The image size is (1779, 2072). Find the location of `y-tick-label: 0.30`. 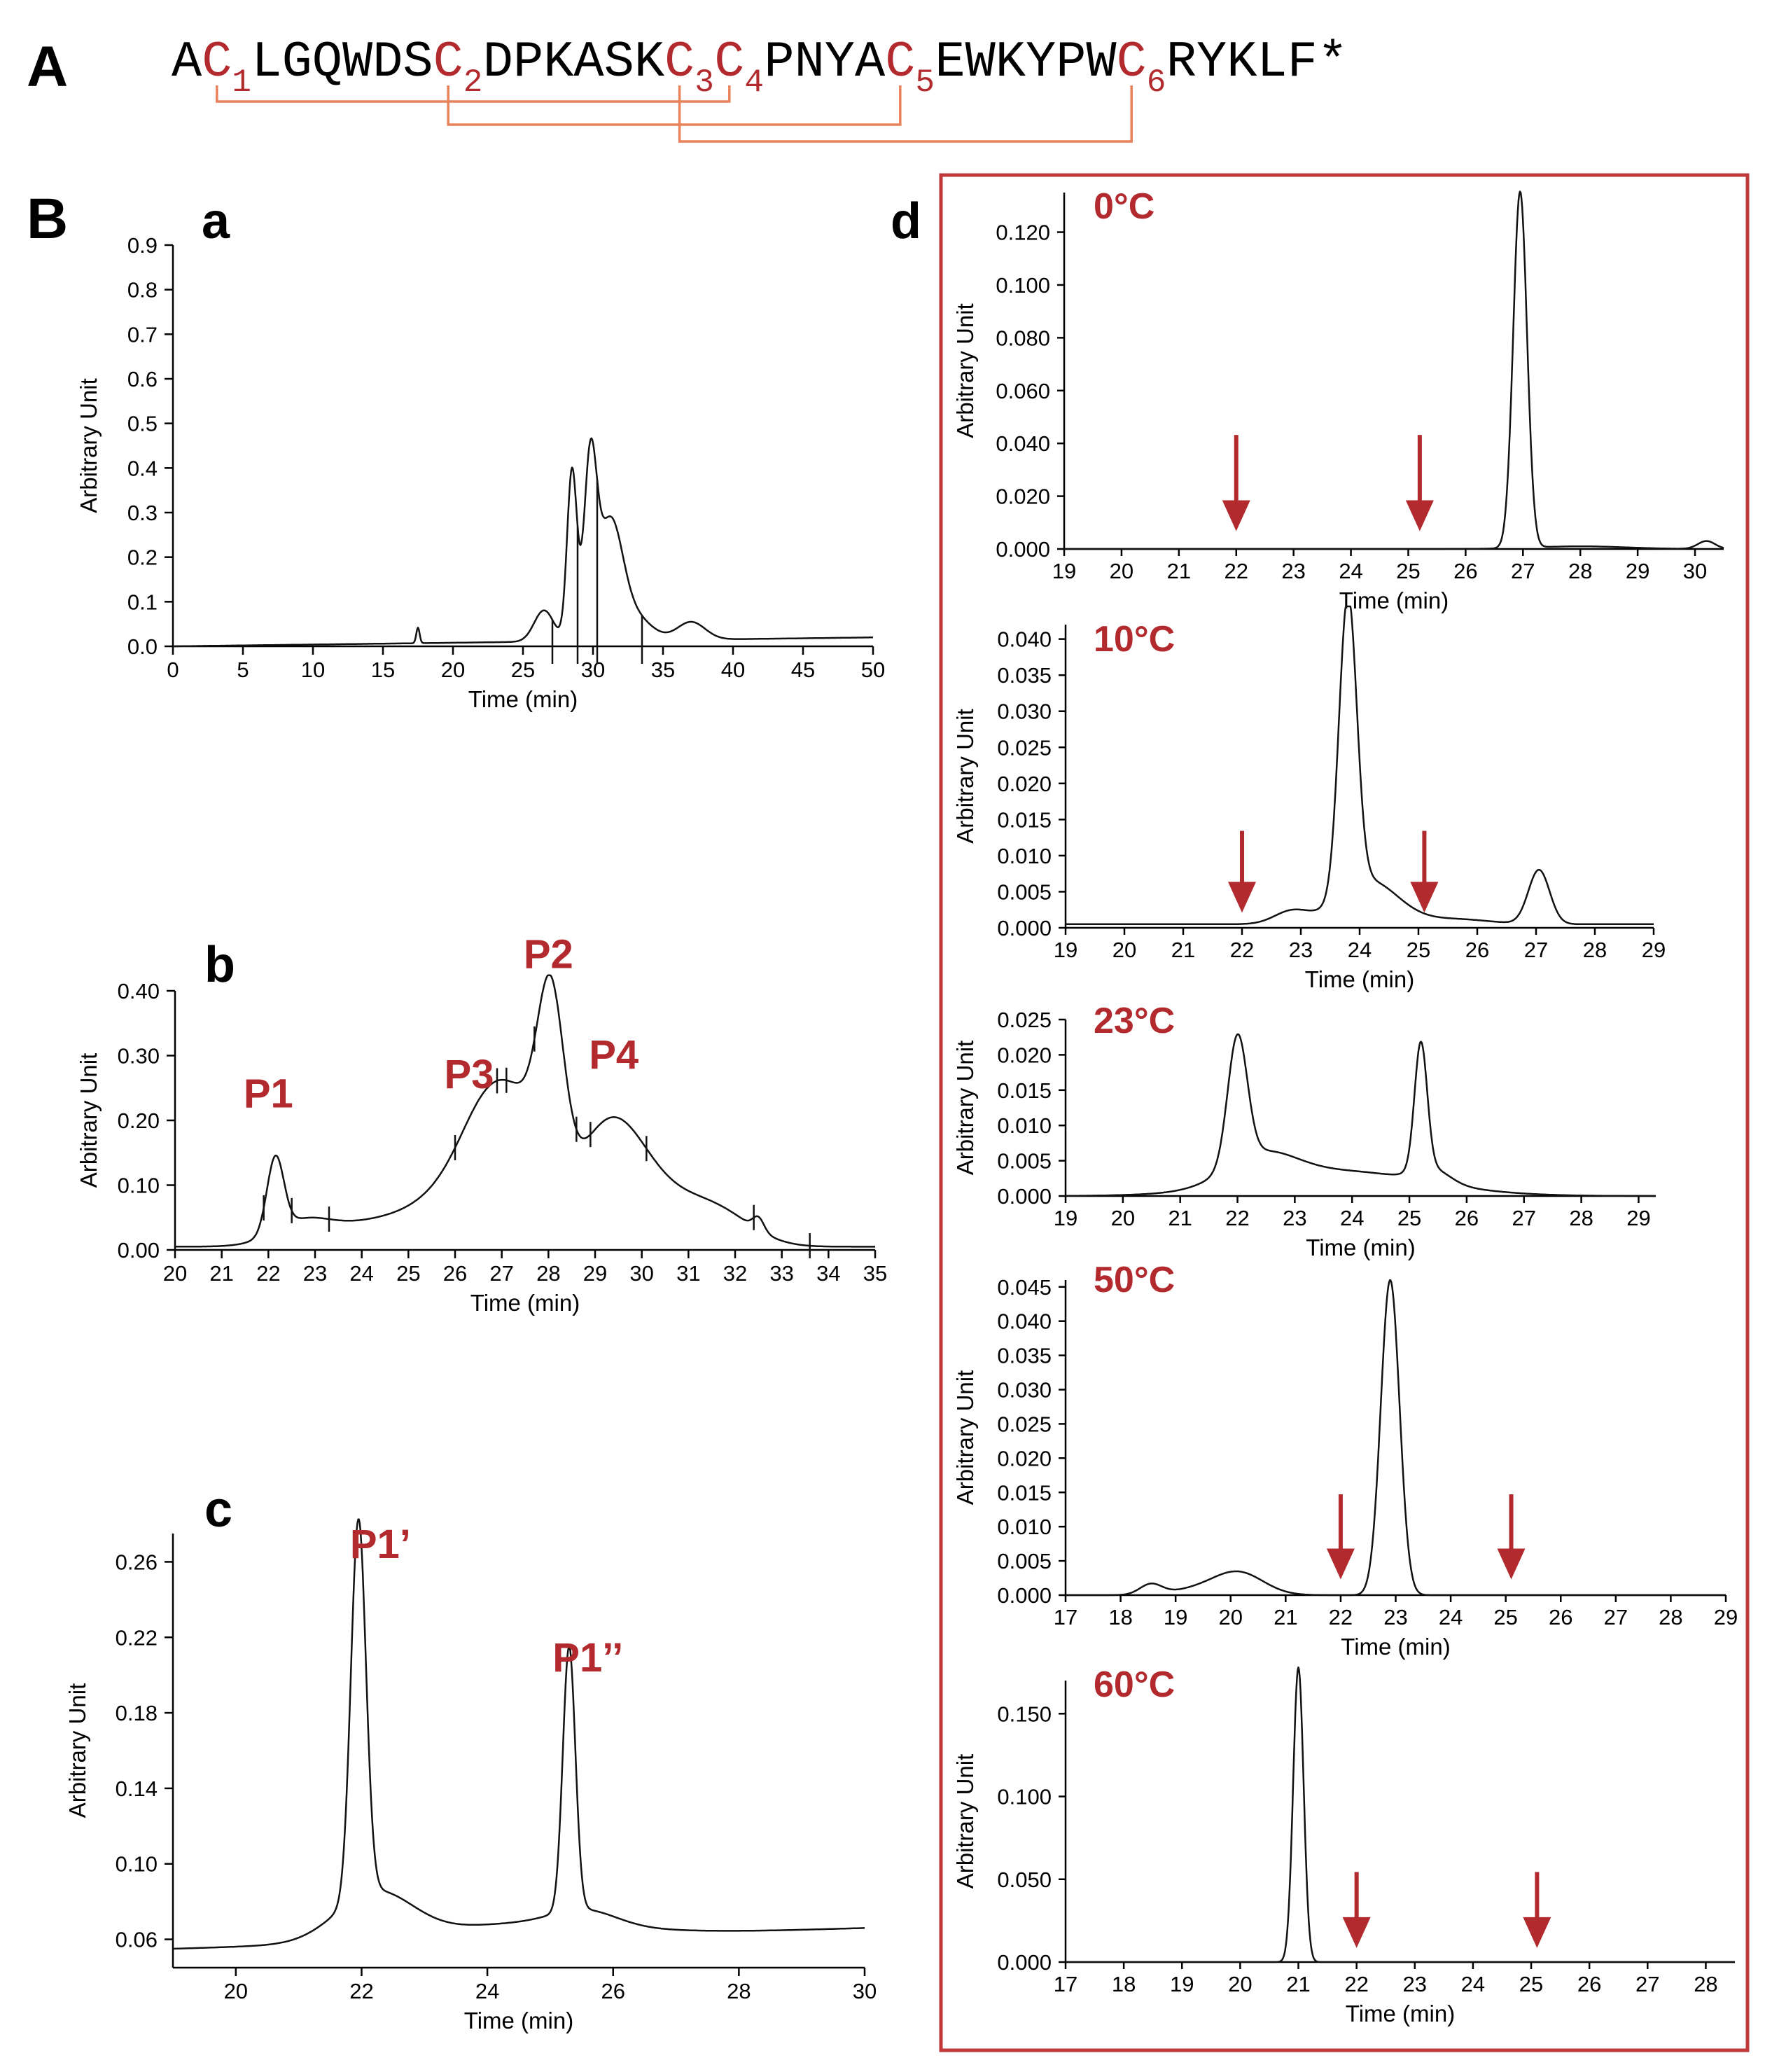

y-tick-label: 0.30 is located at coordinates (139, 1056).